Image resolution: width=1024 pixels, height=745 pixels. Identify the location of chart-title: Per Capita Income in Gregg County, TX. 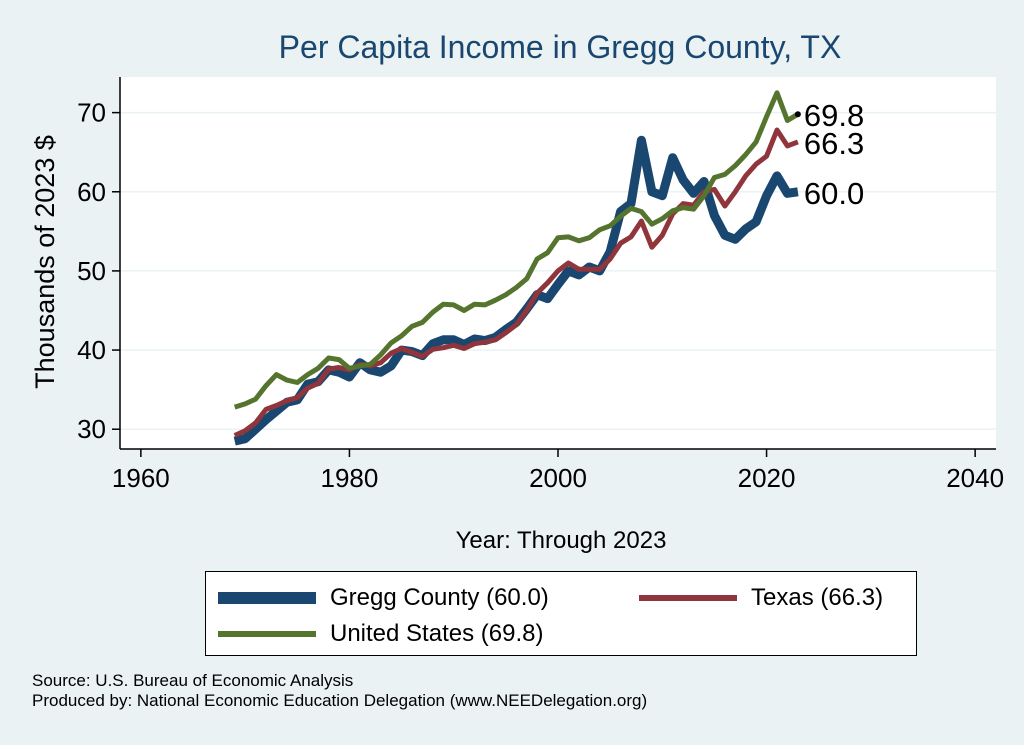
(560, 47).